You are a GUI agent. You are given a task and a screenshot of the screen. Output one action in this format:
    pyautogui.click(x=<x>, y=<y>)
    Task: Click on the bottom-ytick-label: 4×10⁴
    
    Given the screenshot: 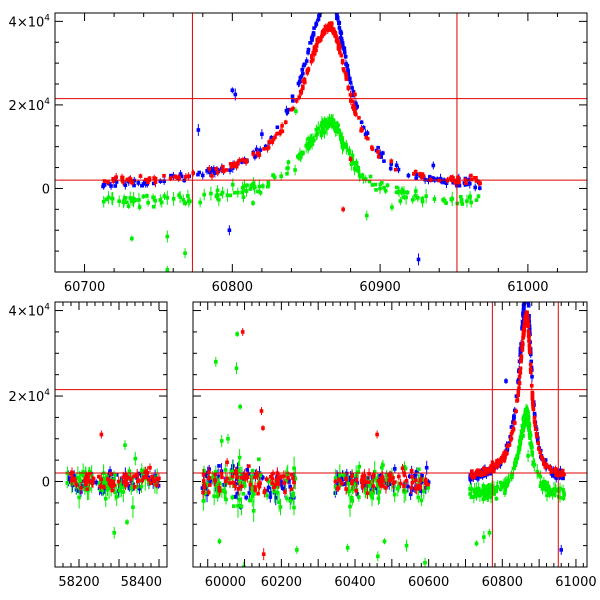 What is the action you would take?
    pyautogui.click(x=30, y=311)
    